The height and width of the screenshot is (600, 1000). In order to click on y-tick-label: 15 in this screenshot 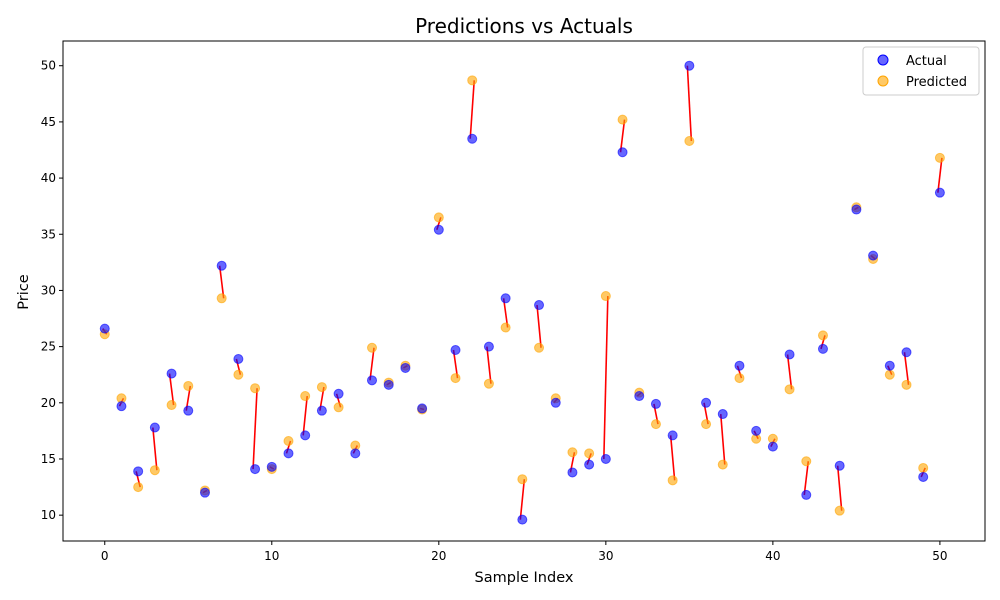, I will do `click(48, 459)`.